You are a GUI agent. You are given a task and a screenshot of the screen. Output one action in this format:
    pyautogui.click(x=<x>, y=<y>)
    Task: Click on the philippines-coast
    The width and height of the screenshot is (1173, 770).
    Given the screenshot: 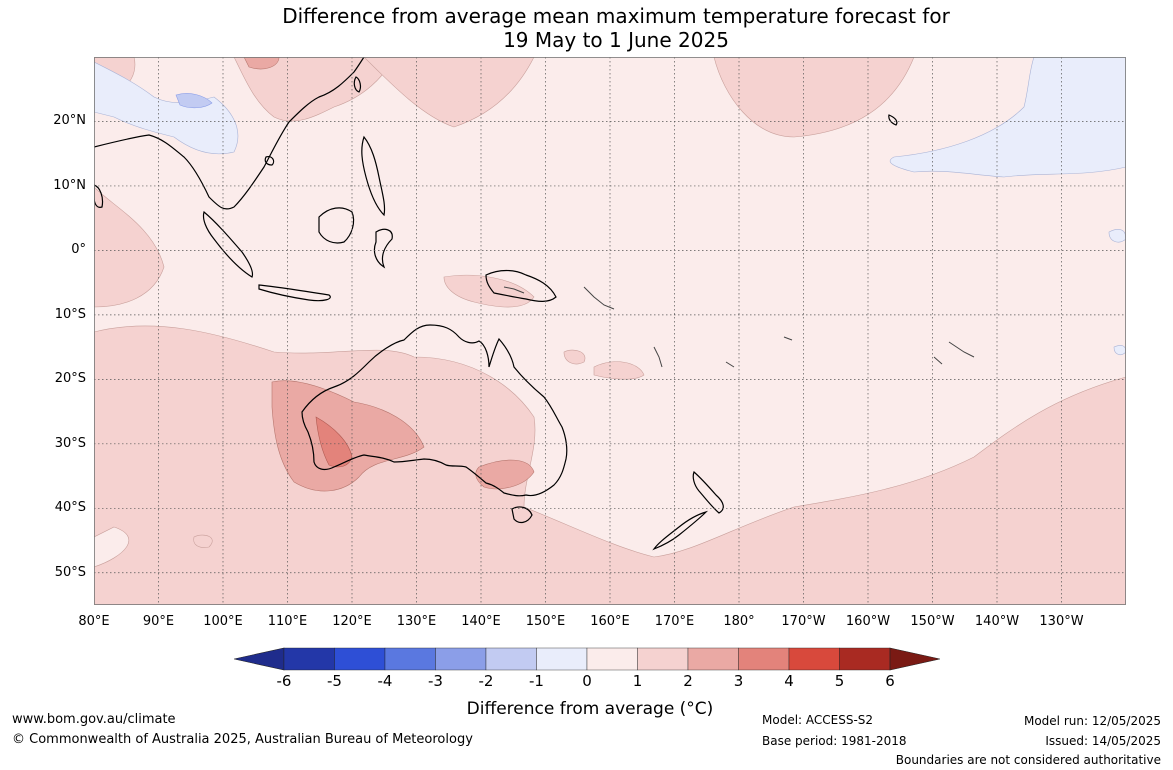 What is the action you would take?
    pyautogui.click(x=373, y=176)
    